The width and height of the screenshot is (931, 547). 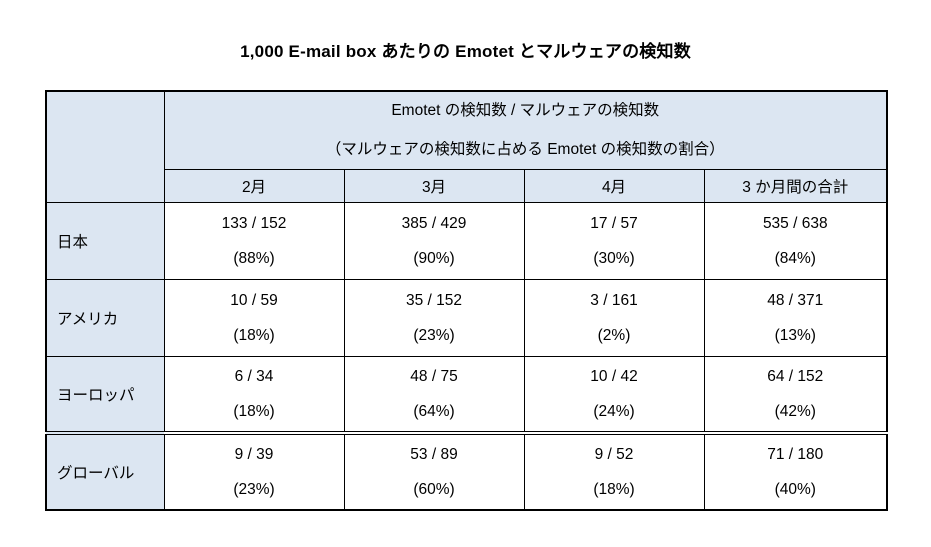 What do you see at coordinates (614, 317) in the screenshot?
I see `data-cell: 3 / 161 (2%)` at bounding box center [614, 317].